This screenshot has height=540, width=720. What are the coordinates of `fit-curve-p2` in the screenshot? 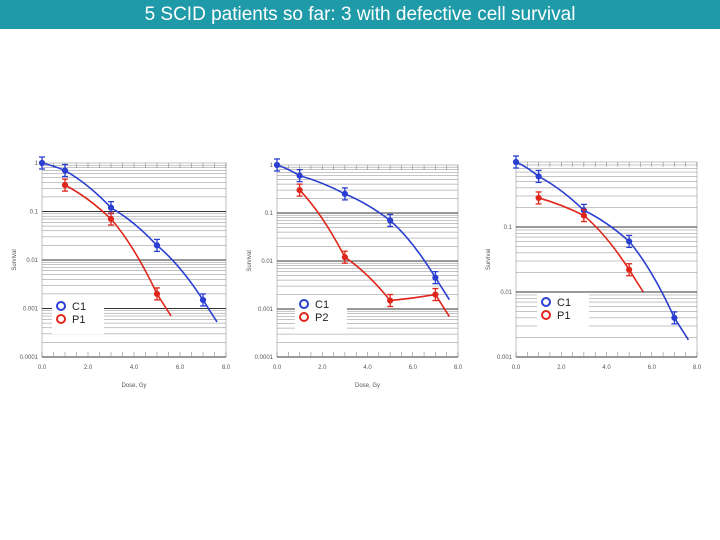 It's located at (375, 253).